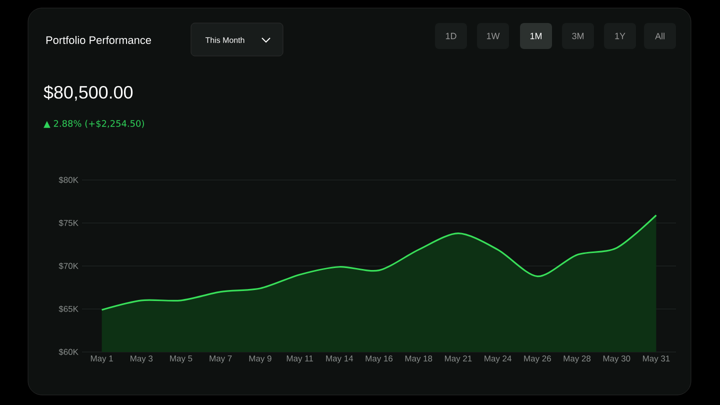 The image size is (720, 405). Describe the element at coordinates (101, 360) in the screenshot. I see `x-tick-label: May 1` at that location.